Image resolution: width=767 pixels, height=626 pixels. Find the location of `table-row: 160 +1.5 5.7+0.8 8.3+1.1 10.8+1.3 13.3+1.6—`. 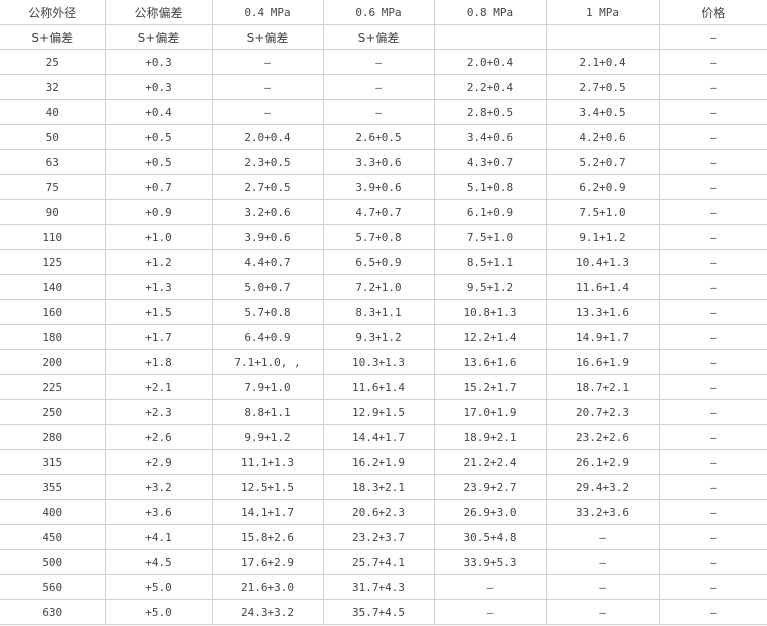

table-row: 160 +1.5 5.7+0.8 8.3+1.1 10.8+1.3 13.3+1.6— is located at coordinates (383, 312).